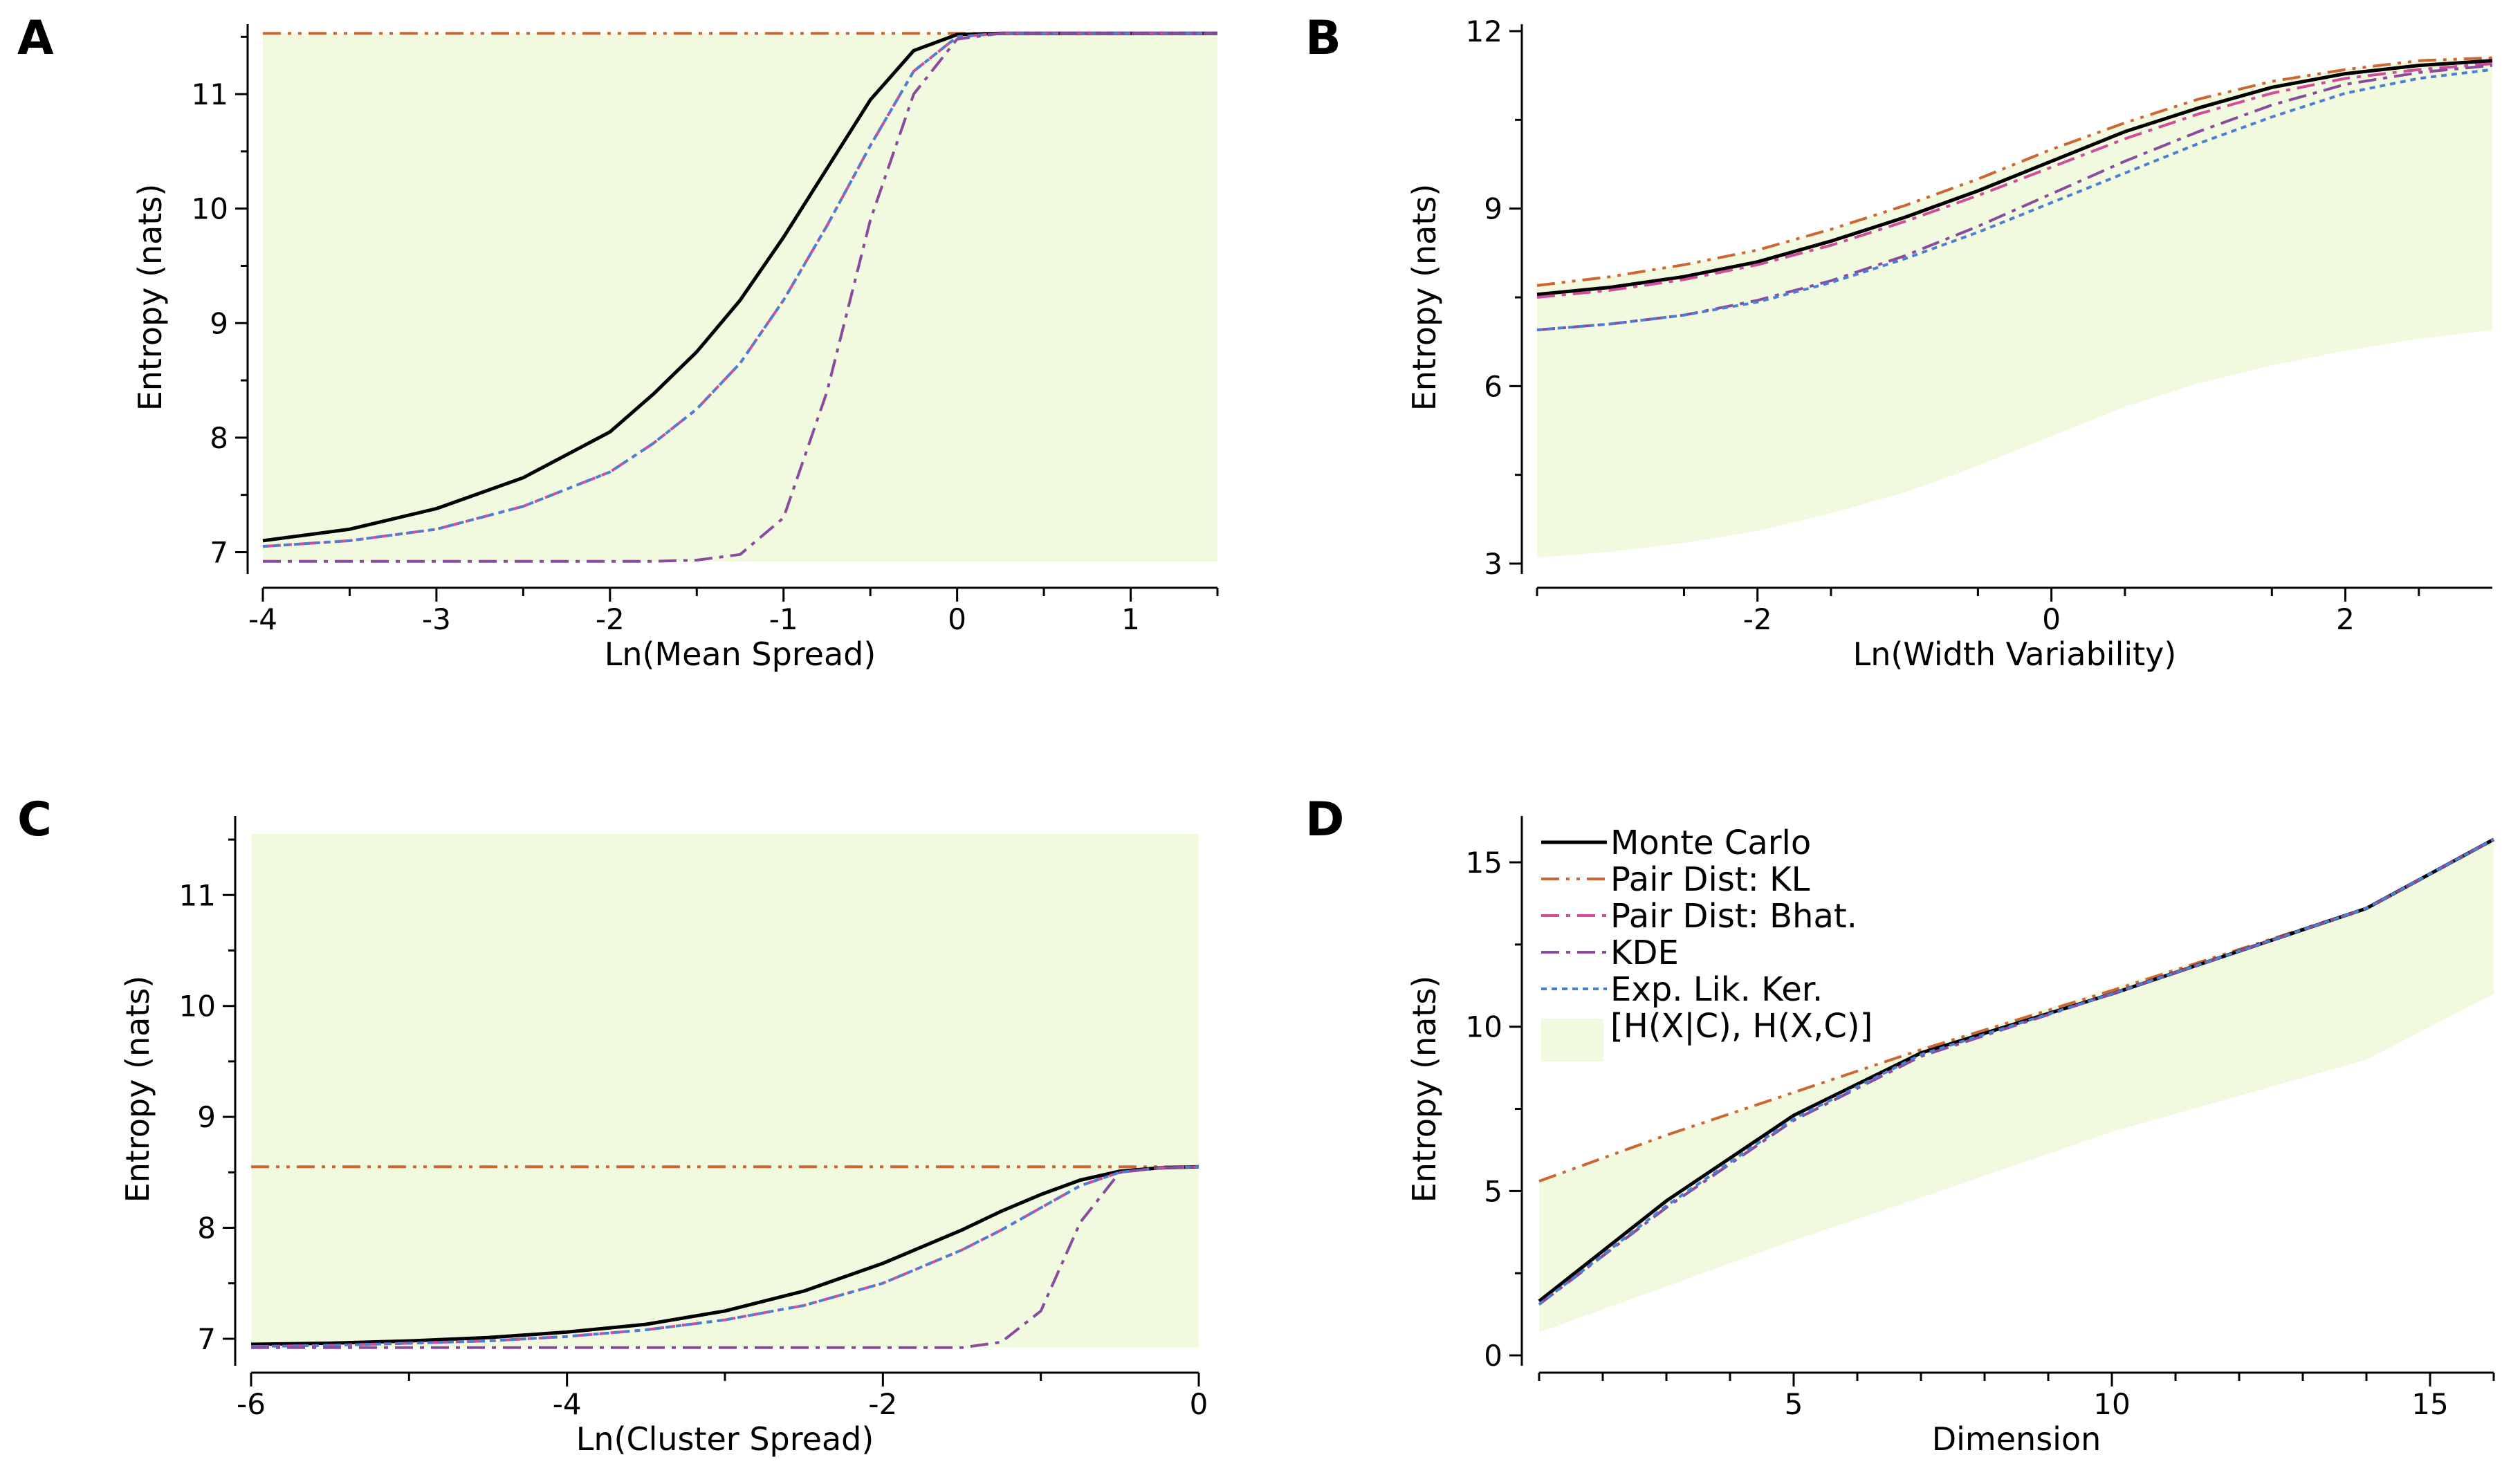  What do you see at coordinates (725, 1439) in the screenshot?
I see `x-axis-label: Ln(Cluster Spread)` at bounding box center [725, 1439].